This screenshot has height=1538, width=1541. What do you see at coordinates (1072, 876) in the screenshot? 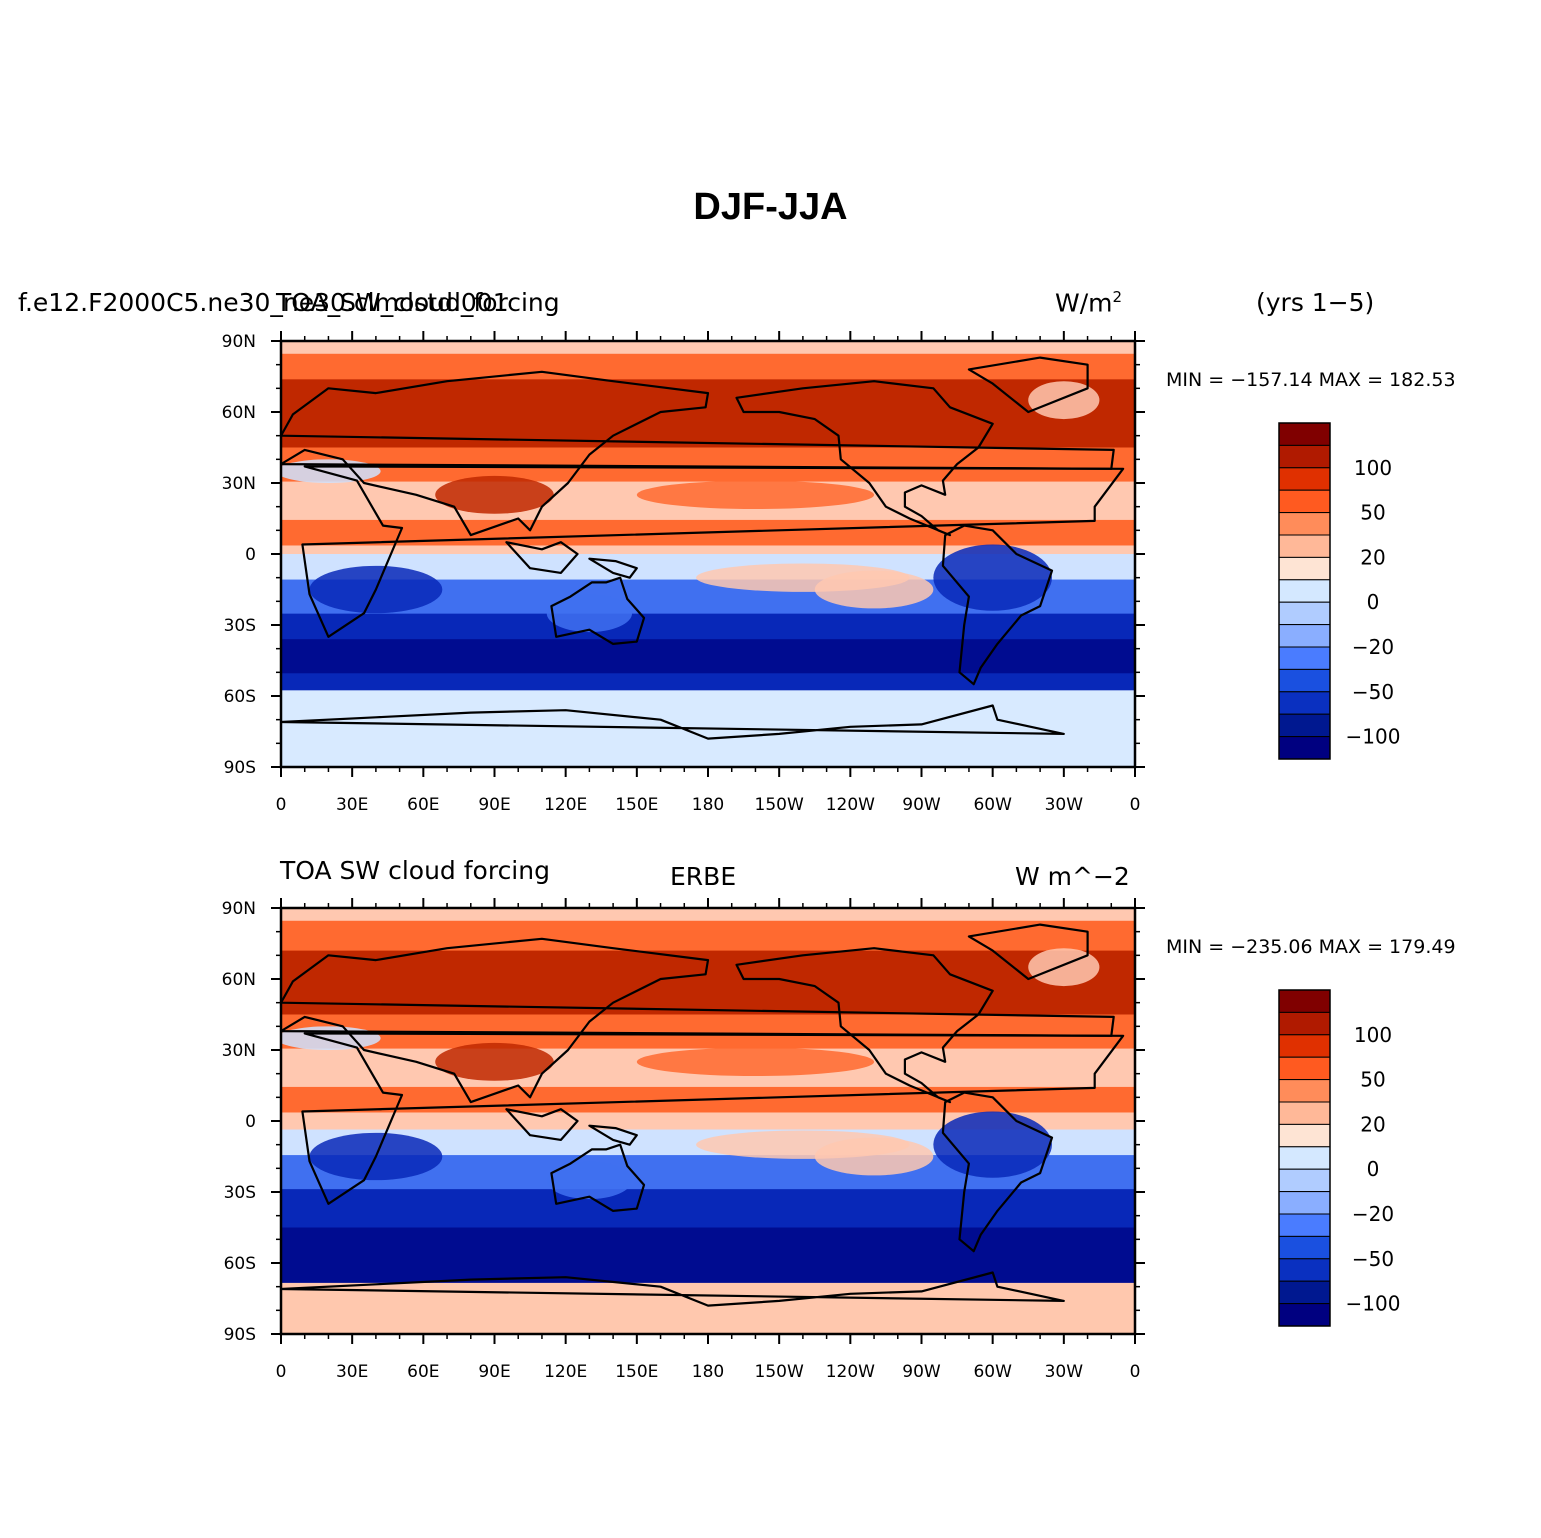
I see `panel2-units-label: W m^−2` at bounding box center [1072, 876].